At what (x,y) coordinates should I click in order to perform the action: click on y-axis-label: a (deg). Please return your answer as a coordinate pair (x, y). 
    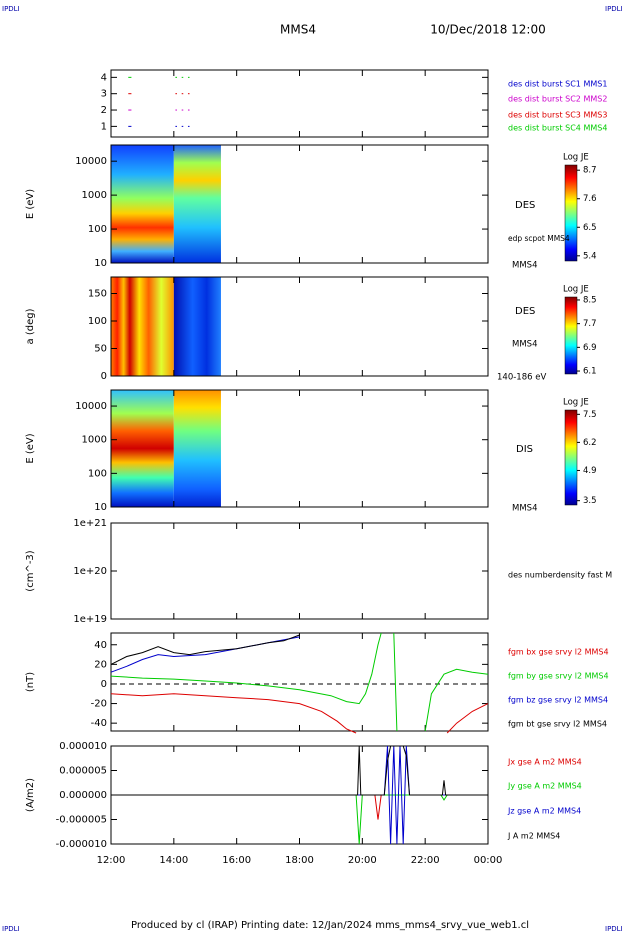
    Looking at the image, I should click on (30, 326).